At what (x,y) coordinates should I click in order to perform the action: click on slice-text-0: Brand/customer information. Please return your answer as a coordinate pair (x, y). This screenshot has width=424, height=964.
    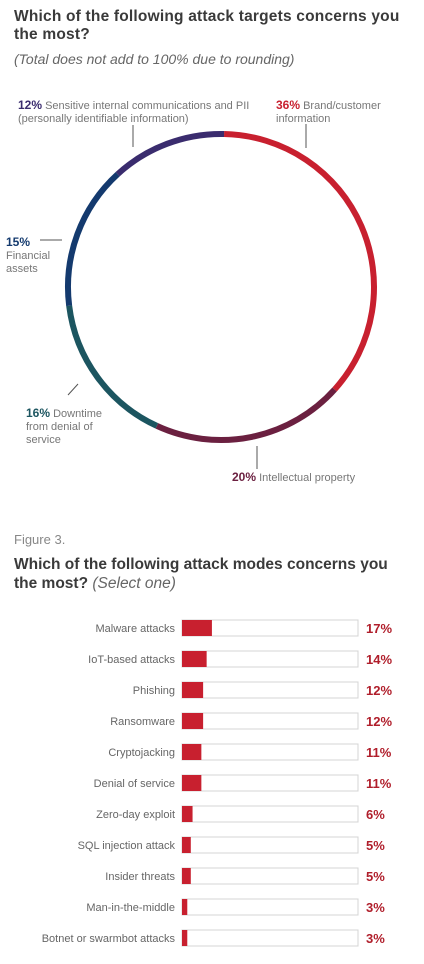
    Looking at the image, I should click on (328, 112).